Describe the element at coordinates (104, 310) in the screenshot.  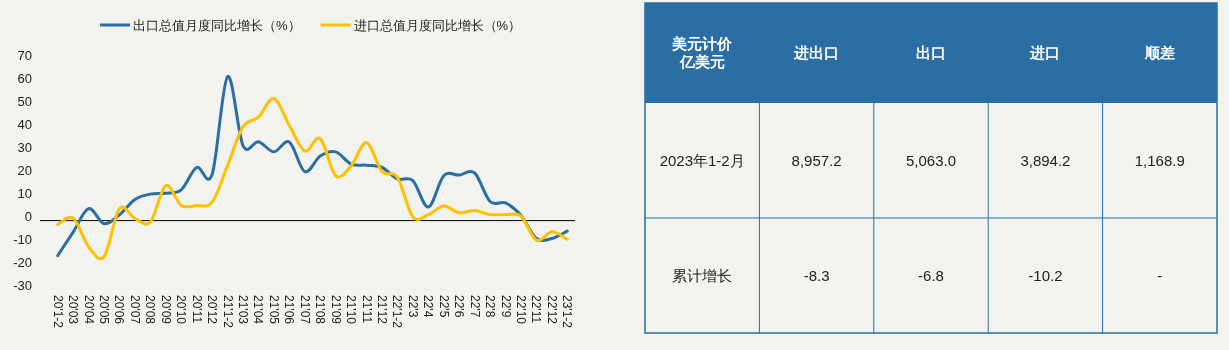
I see `x-tick-label: 20'05` at that location.